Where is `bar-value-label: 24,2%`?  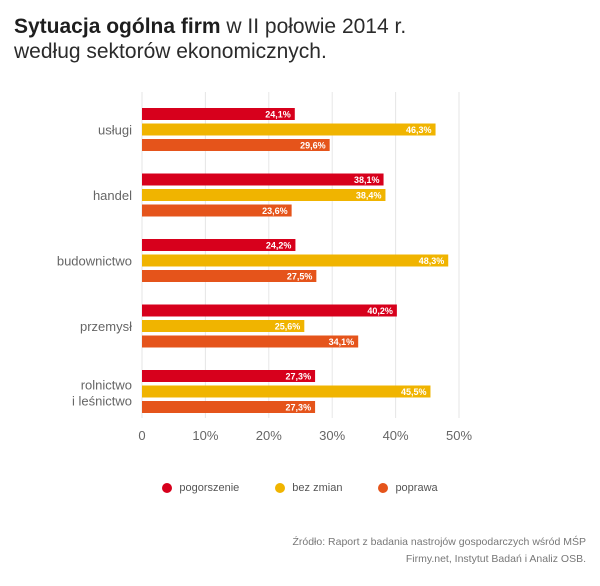
bar-value-label: 24,2% is located at coordinates (279, 246).